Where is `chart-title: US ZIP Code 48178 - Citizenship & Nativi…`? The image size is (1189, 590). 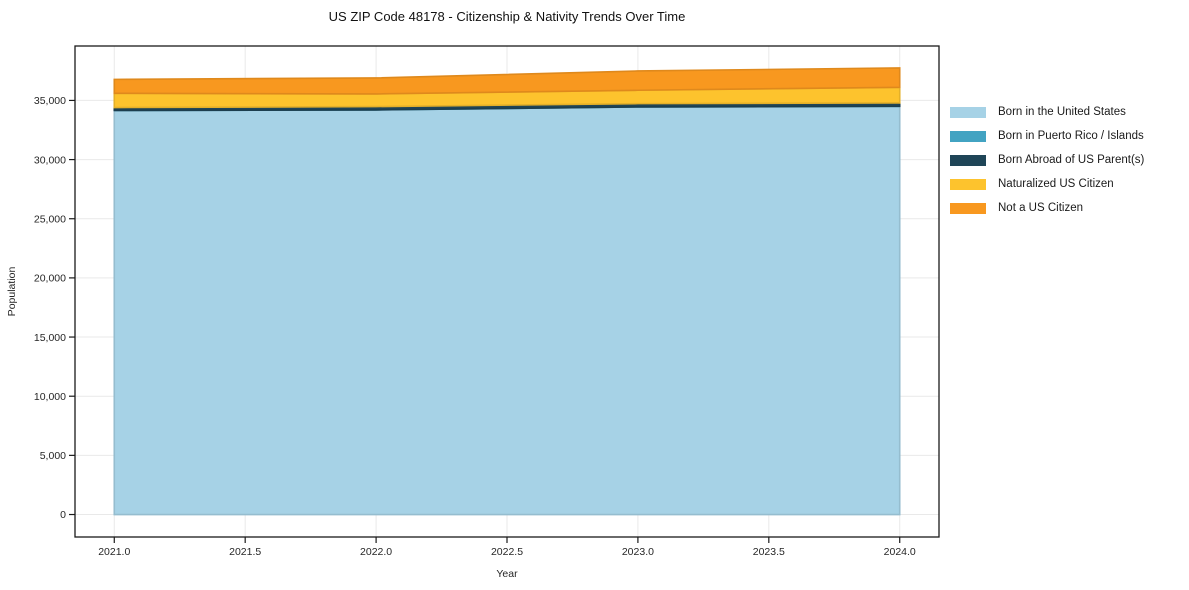
chart-title: US ZIP Code 48178 - Citizenship & Nativi… is located at coordinates (507, 16).